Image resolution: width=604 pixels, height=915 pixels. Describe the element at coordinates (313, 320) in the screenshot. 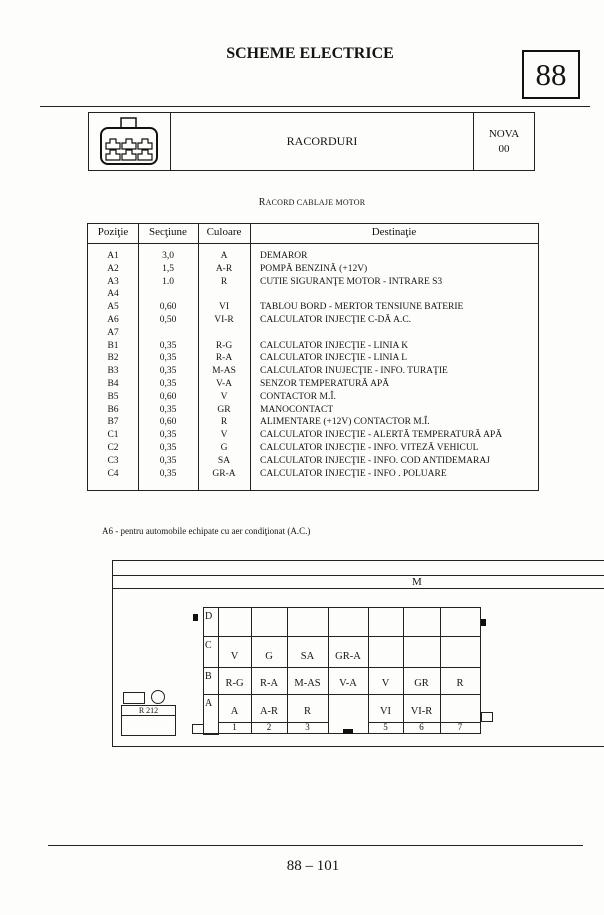

I see `table-row: A6 0,50 VI-R CALCULATOR INJECŢIE C-DĂ A.C.` at that location.